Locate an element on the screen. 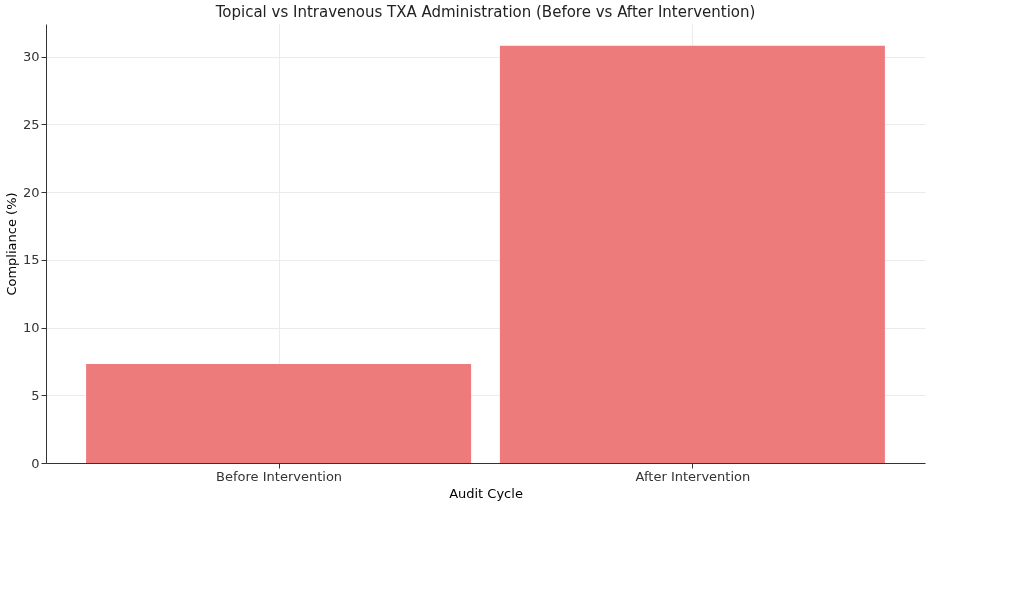 The image size is (1013, 589). chart-title: Topical vs Intravenous TXA Administration (Before vs After Intervention) is located at coordinates (485, 12).